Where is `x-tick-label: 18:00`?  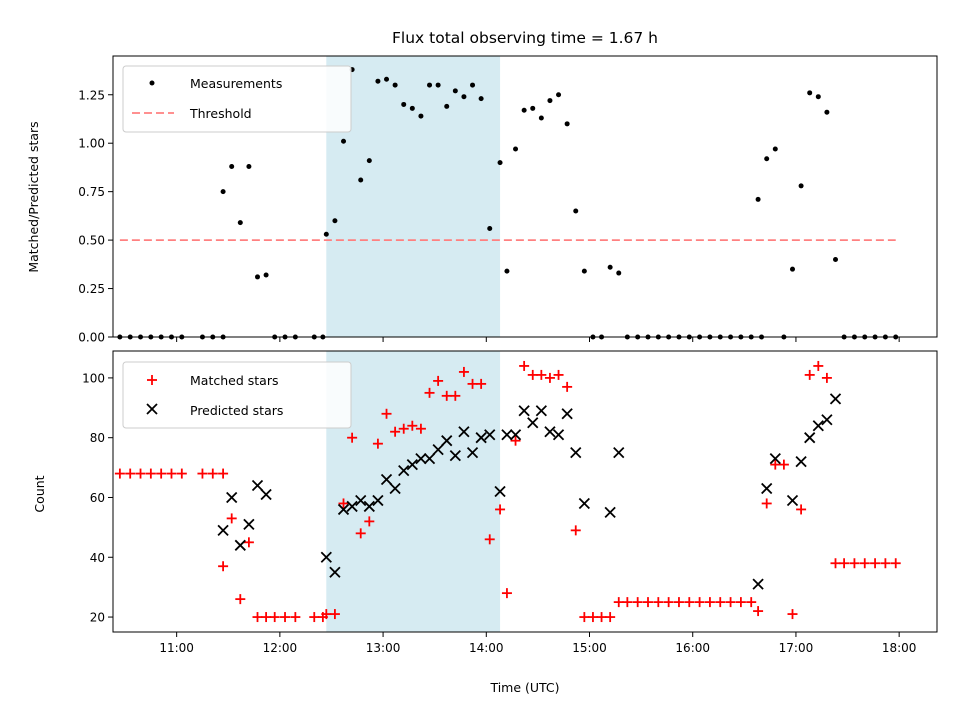 x-tick-label: 18:00 is located at coordinates (899, 648).